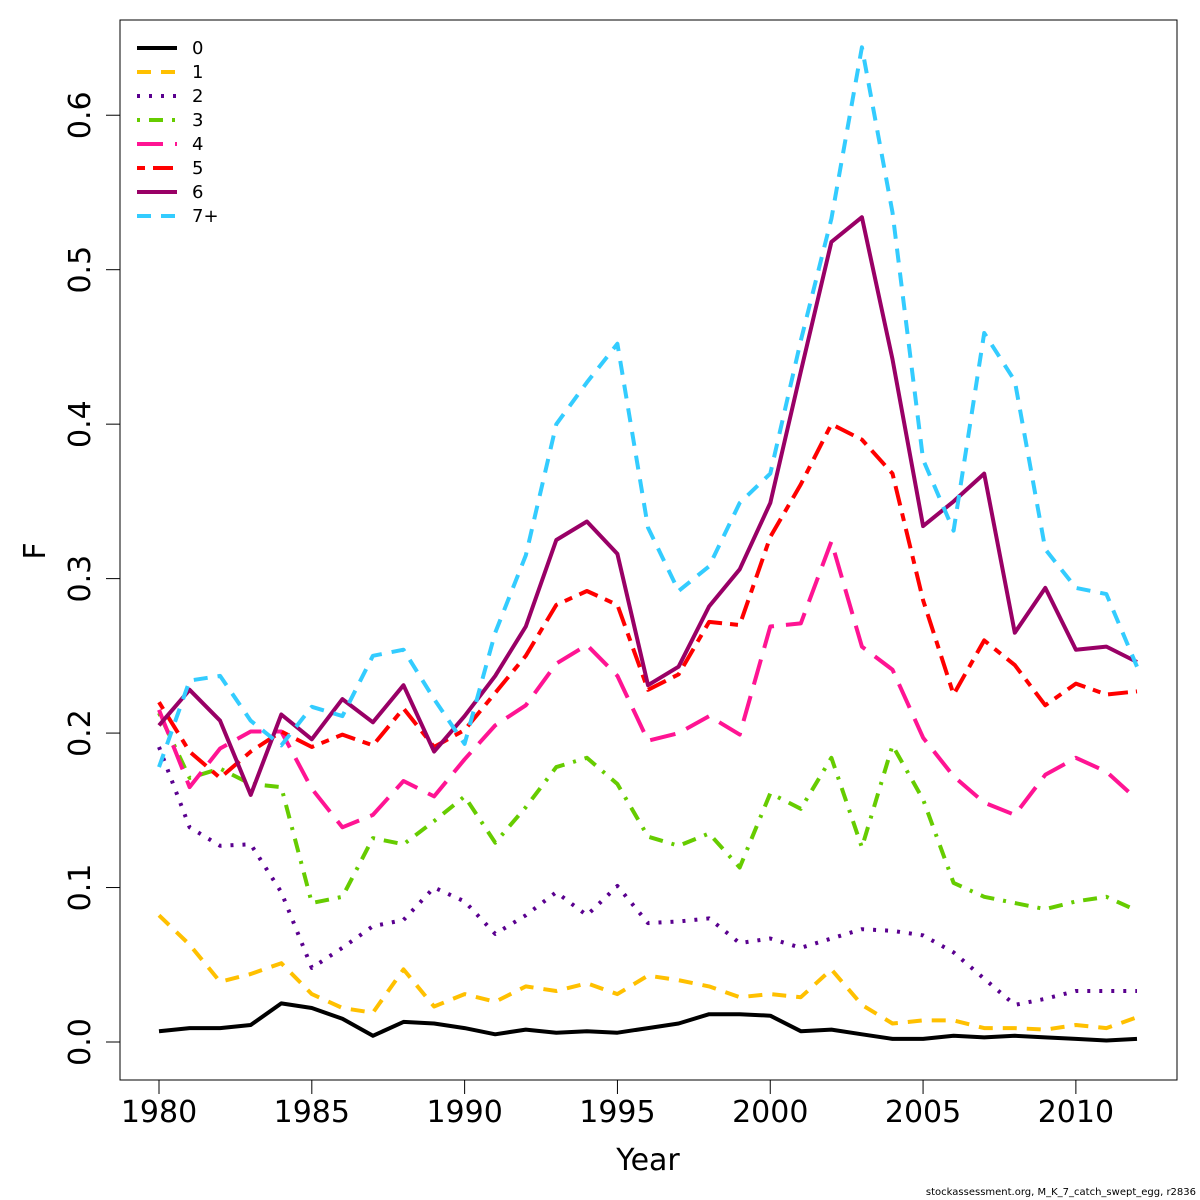 The image size is (1200, 1200). Describe the element at coordinates (159, 1112) in the screenshot. I see `x-tick-label: 1980` at that location.